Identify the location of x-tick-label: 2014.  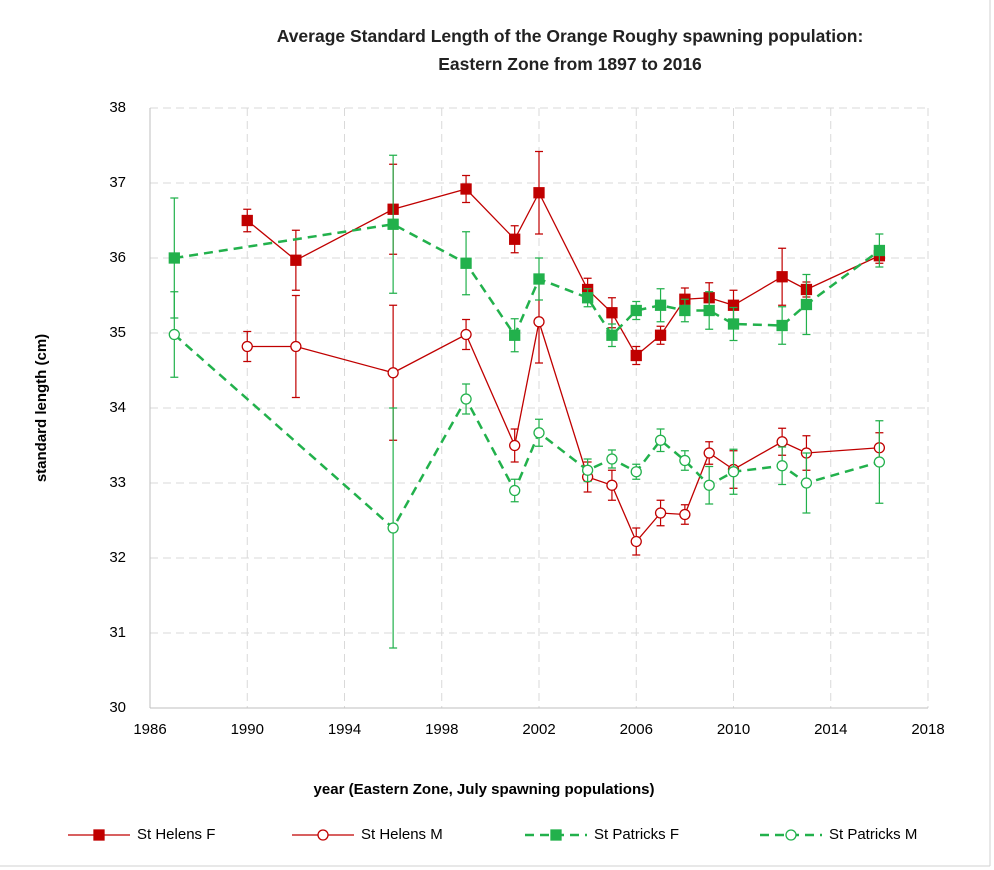
(830, 729).